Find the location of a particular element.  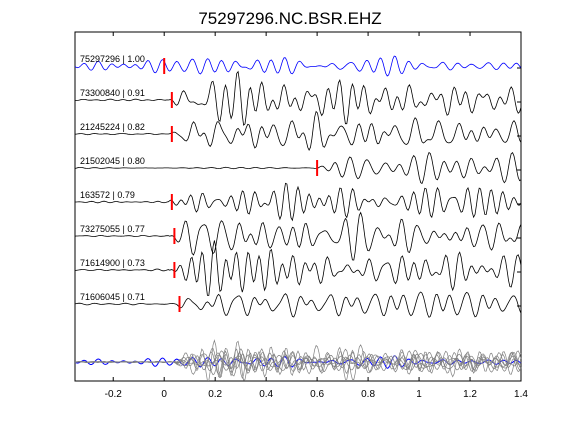

x-tick-label: -0.2 is located at coordinates (114, 394).